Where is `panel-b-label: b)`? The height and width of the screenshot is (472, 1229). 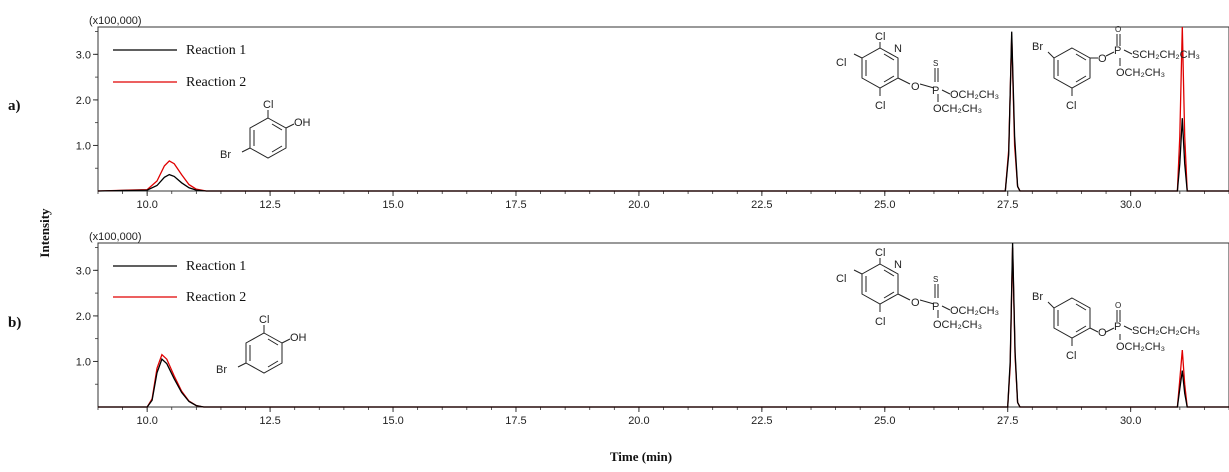 panel-b-label: b) is located at coordinates (14, 323).